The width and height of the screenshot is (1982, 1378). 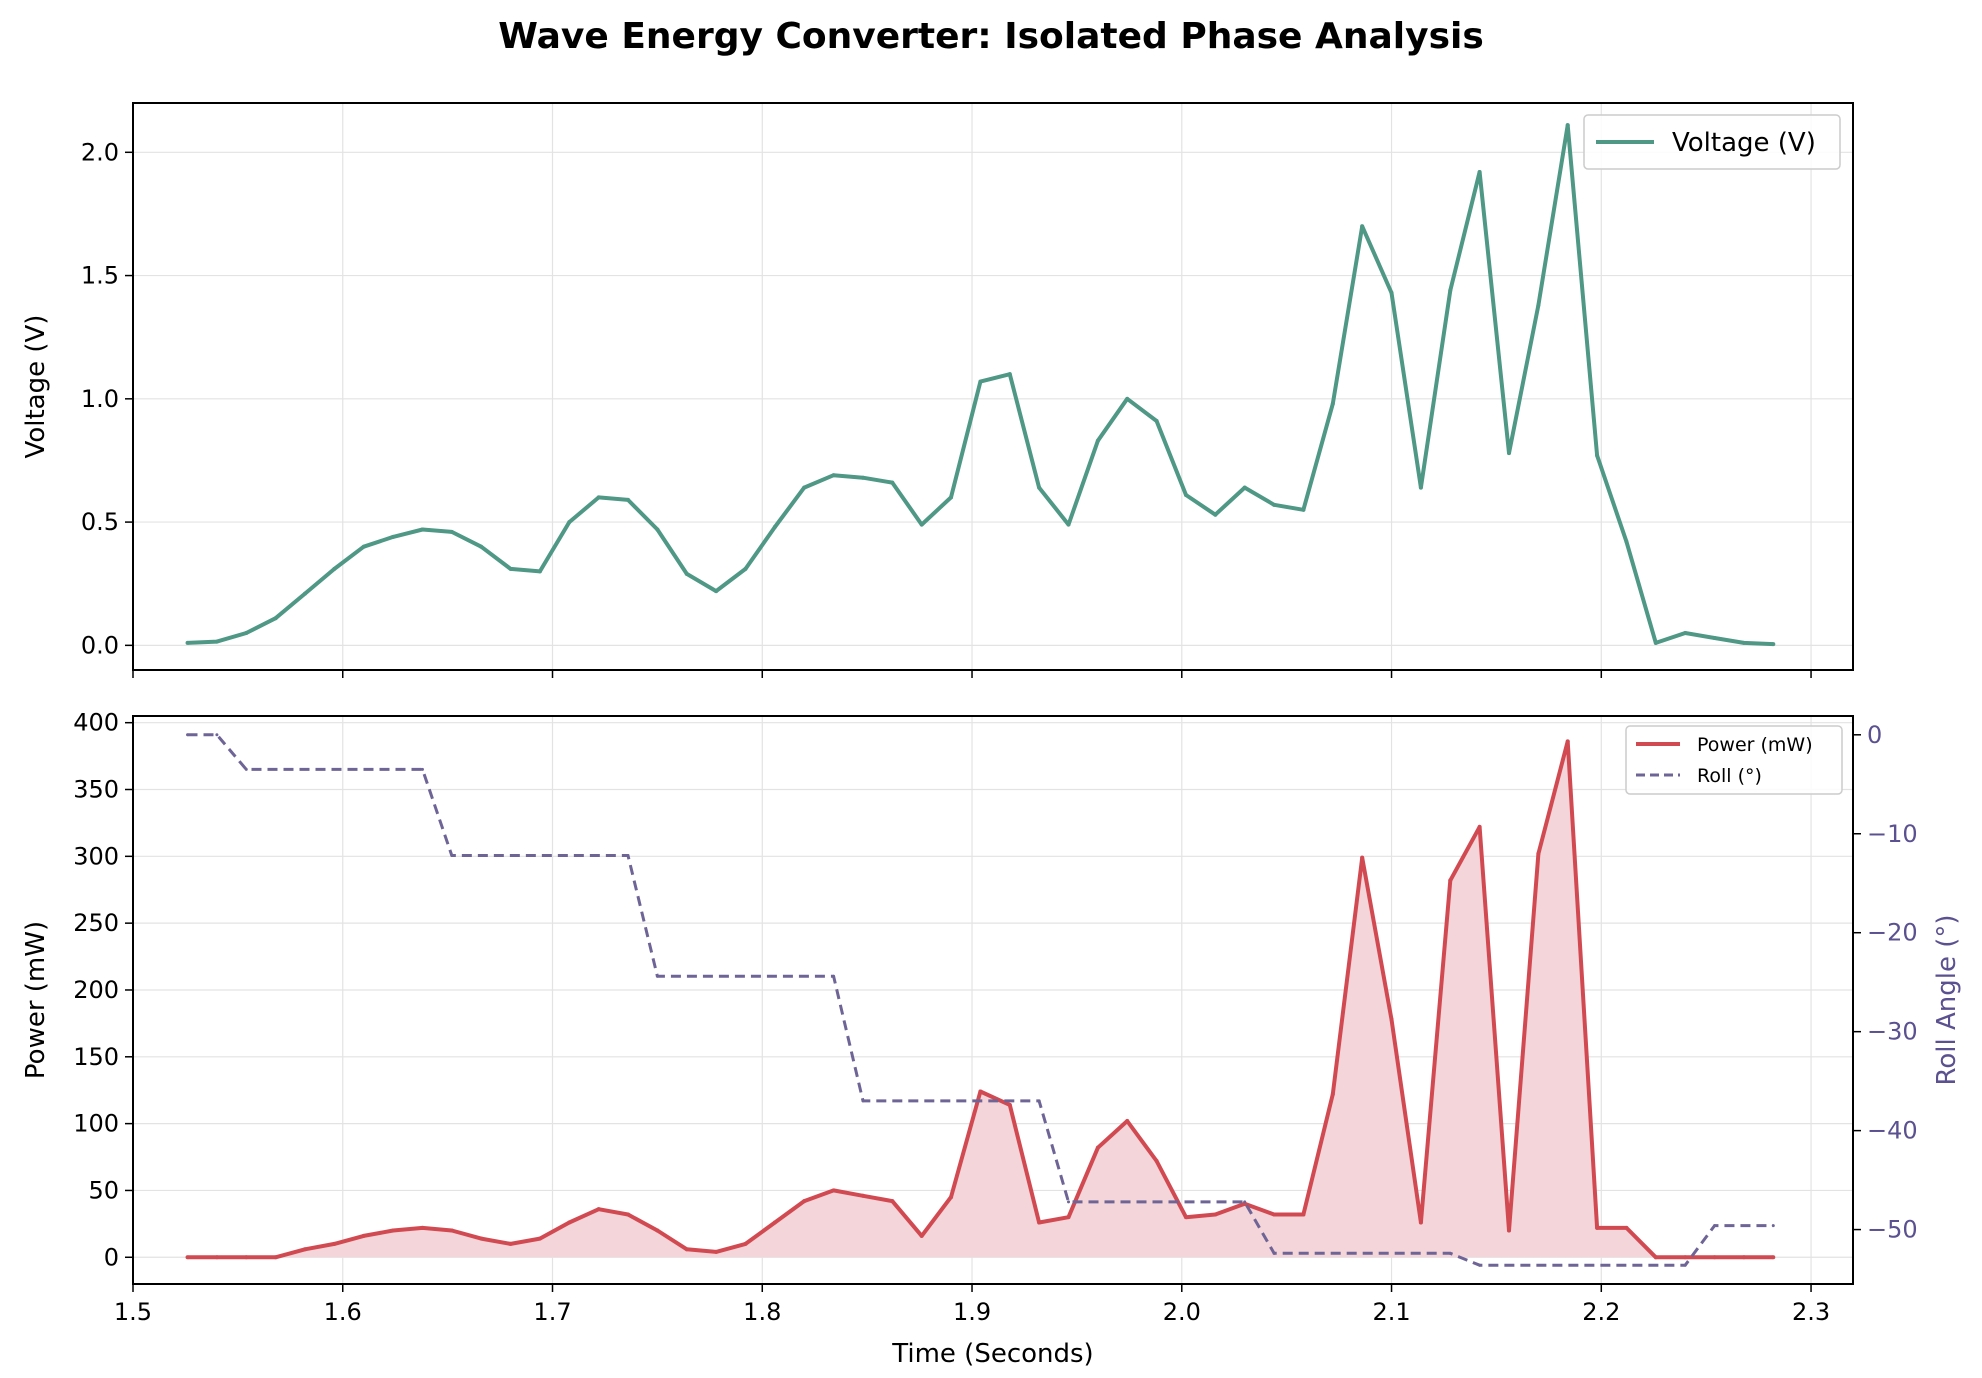 I want to click on roll-y-axis-title: Roll Angle (°), so click(x=1947, y=999).